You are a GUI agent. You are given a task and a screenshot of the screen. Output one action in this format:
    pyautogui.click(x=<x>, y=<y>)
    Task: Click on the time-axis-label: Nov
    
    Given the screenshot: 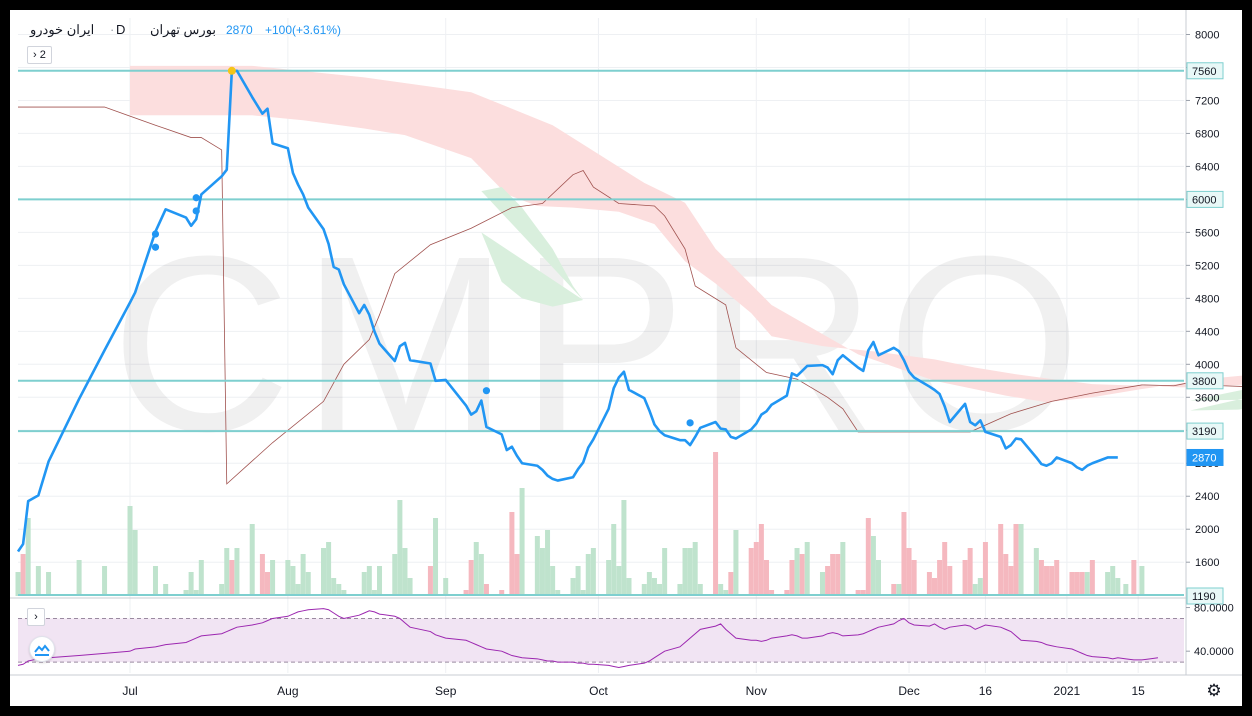 What is the action you would take?
    pyautogui.click(x=756, y=691)
    